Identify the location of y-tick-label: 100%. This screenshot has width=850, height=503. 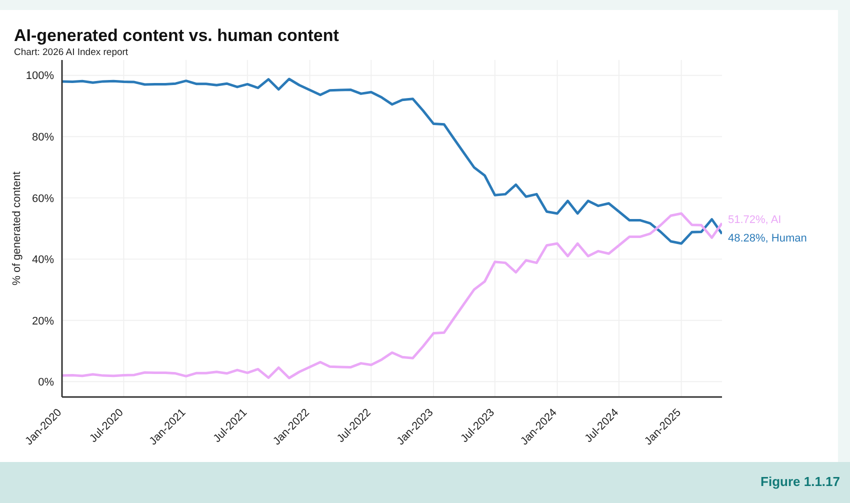
(40, 76).